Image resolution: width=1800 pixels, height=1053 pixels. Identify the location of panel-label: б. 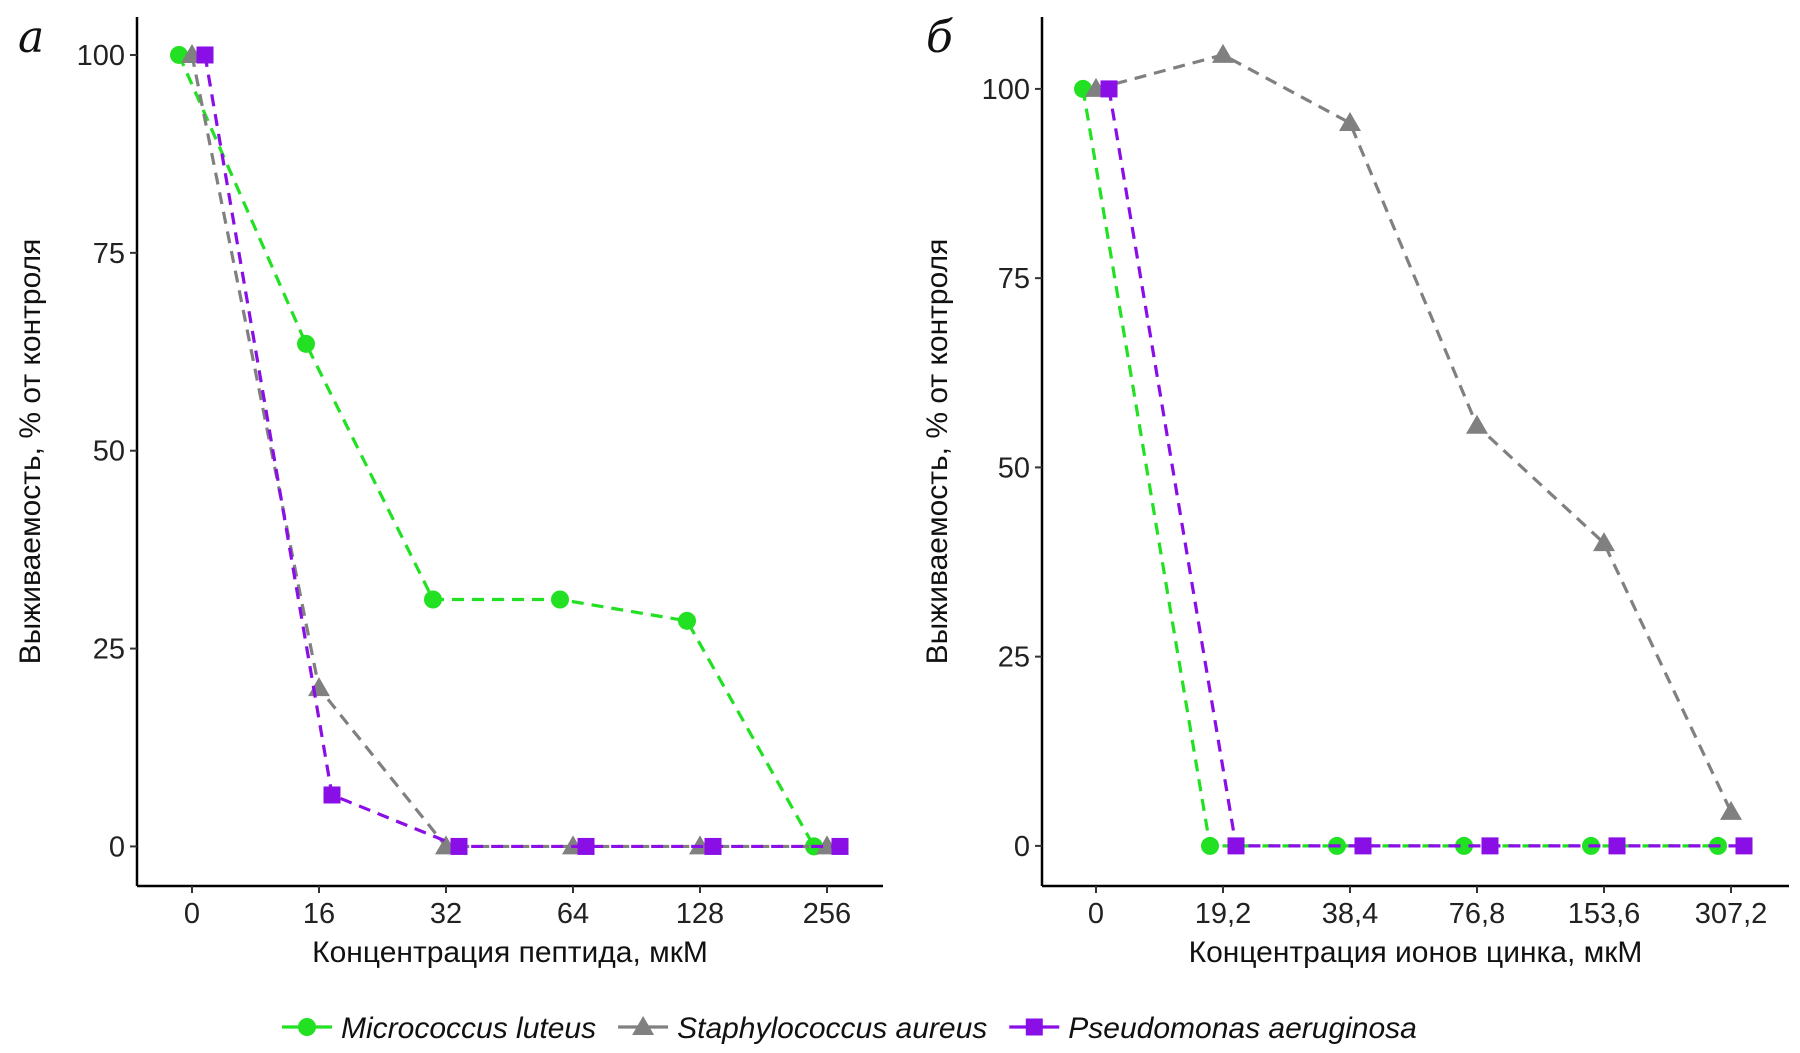
(939, 37).